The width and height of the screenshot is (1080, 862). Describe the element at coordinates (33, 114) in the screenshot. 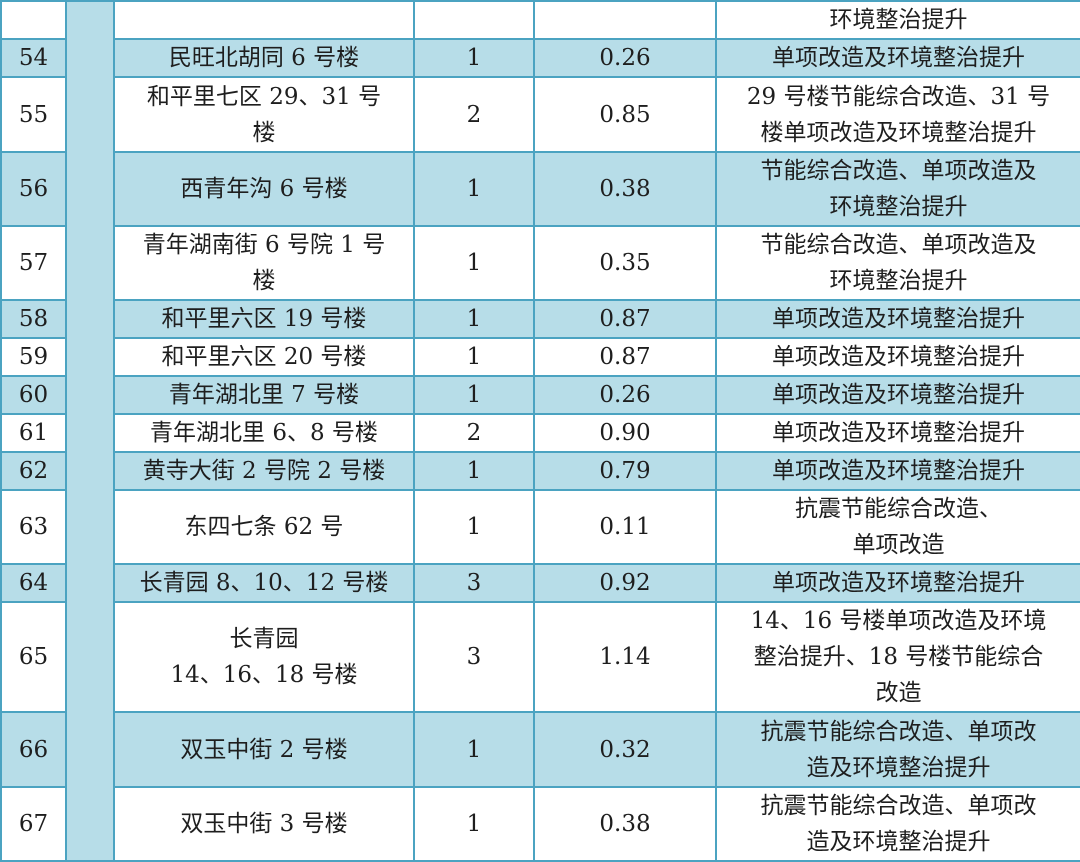

I see `row-number-cell: 55` at that location.